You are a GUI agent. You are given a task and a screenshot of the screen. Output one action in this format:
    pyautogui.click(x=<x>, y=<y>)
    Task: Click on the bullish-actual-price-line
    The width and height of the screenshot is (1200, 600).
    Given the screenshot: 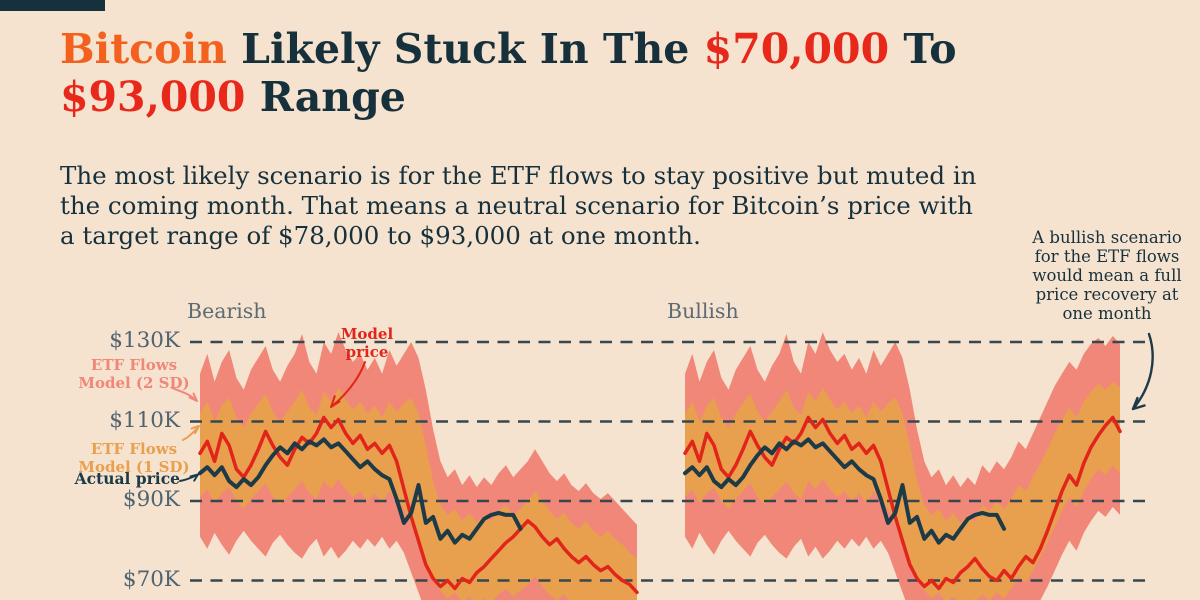 What is the action you would take?
    pyautogui.click(x=844, y=491)
    